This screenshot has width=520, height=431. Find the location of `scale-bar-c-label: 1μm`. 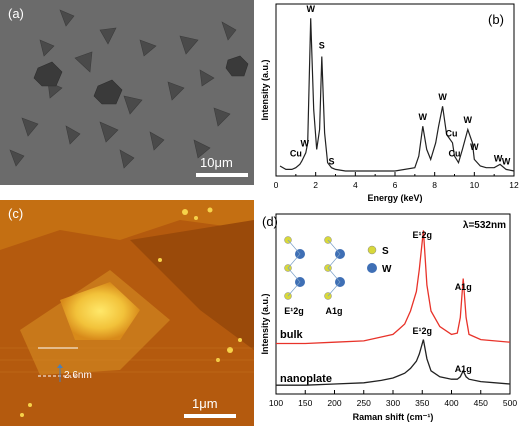

scale-bar-c-label: 1μm is located at coordinates (205, 403).